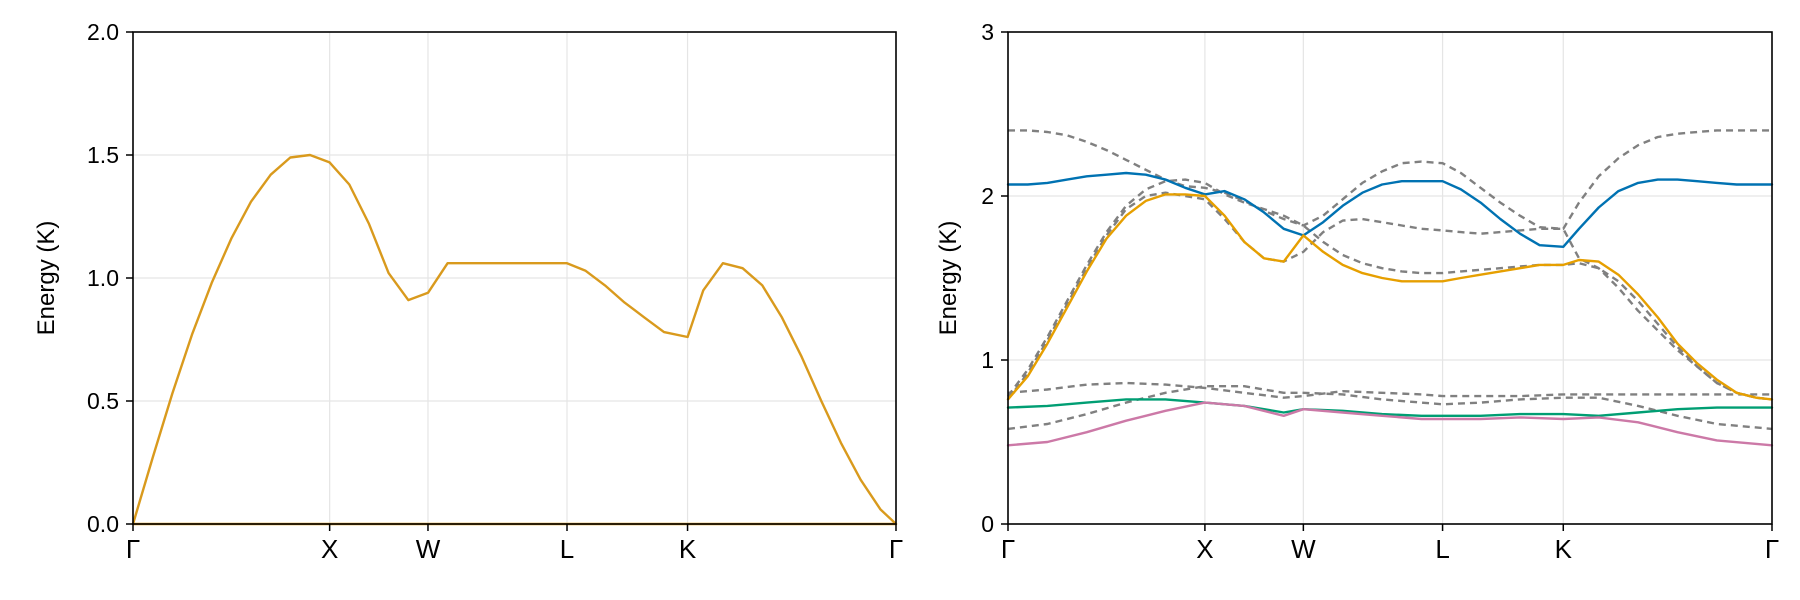  Describe the element at coordinates (103, 32) in the screenshot. I see `y-tick-label: 2.0` at that location.